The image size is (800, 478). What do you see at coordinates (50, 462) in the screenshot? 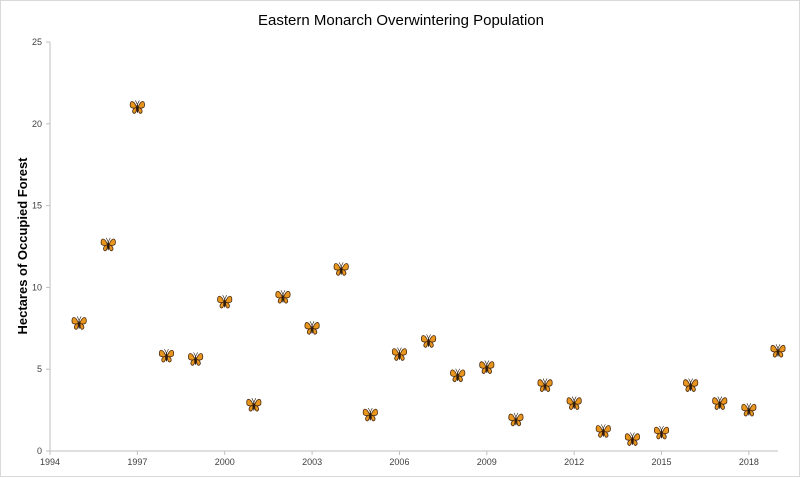
I see `x-tick-label: 1994` at bounding box center [50, 462].